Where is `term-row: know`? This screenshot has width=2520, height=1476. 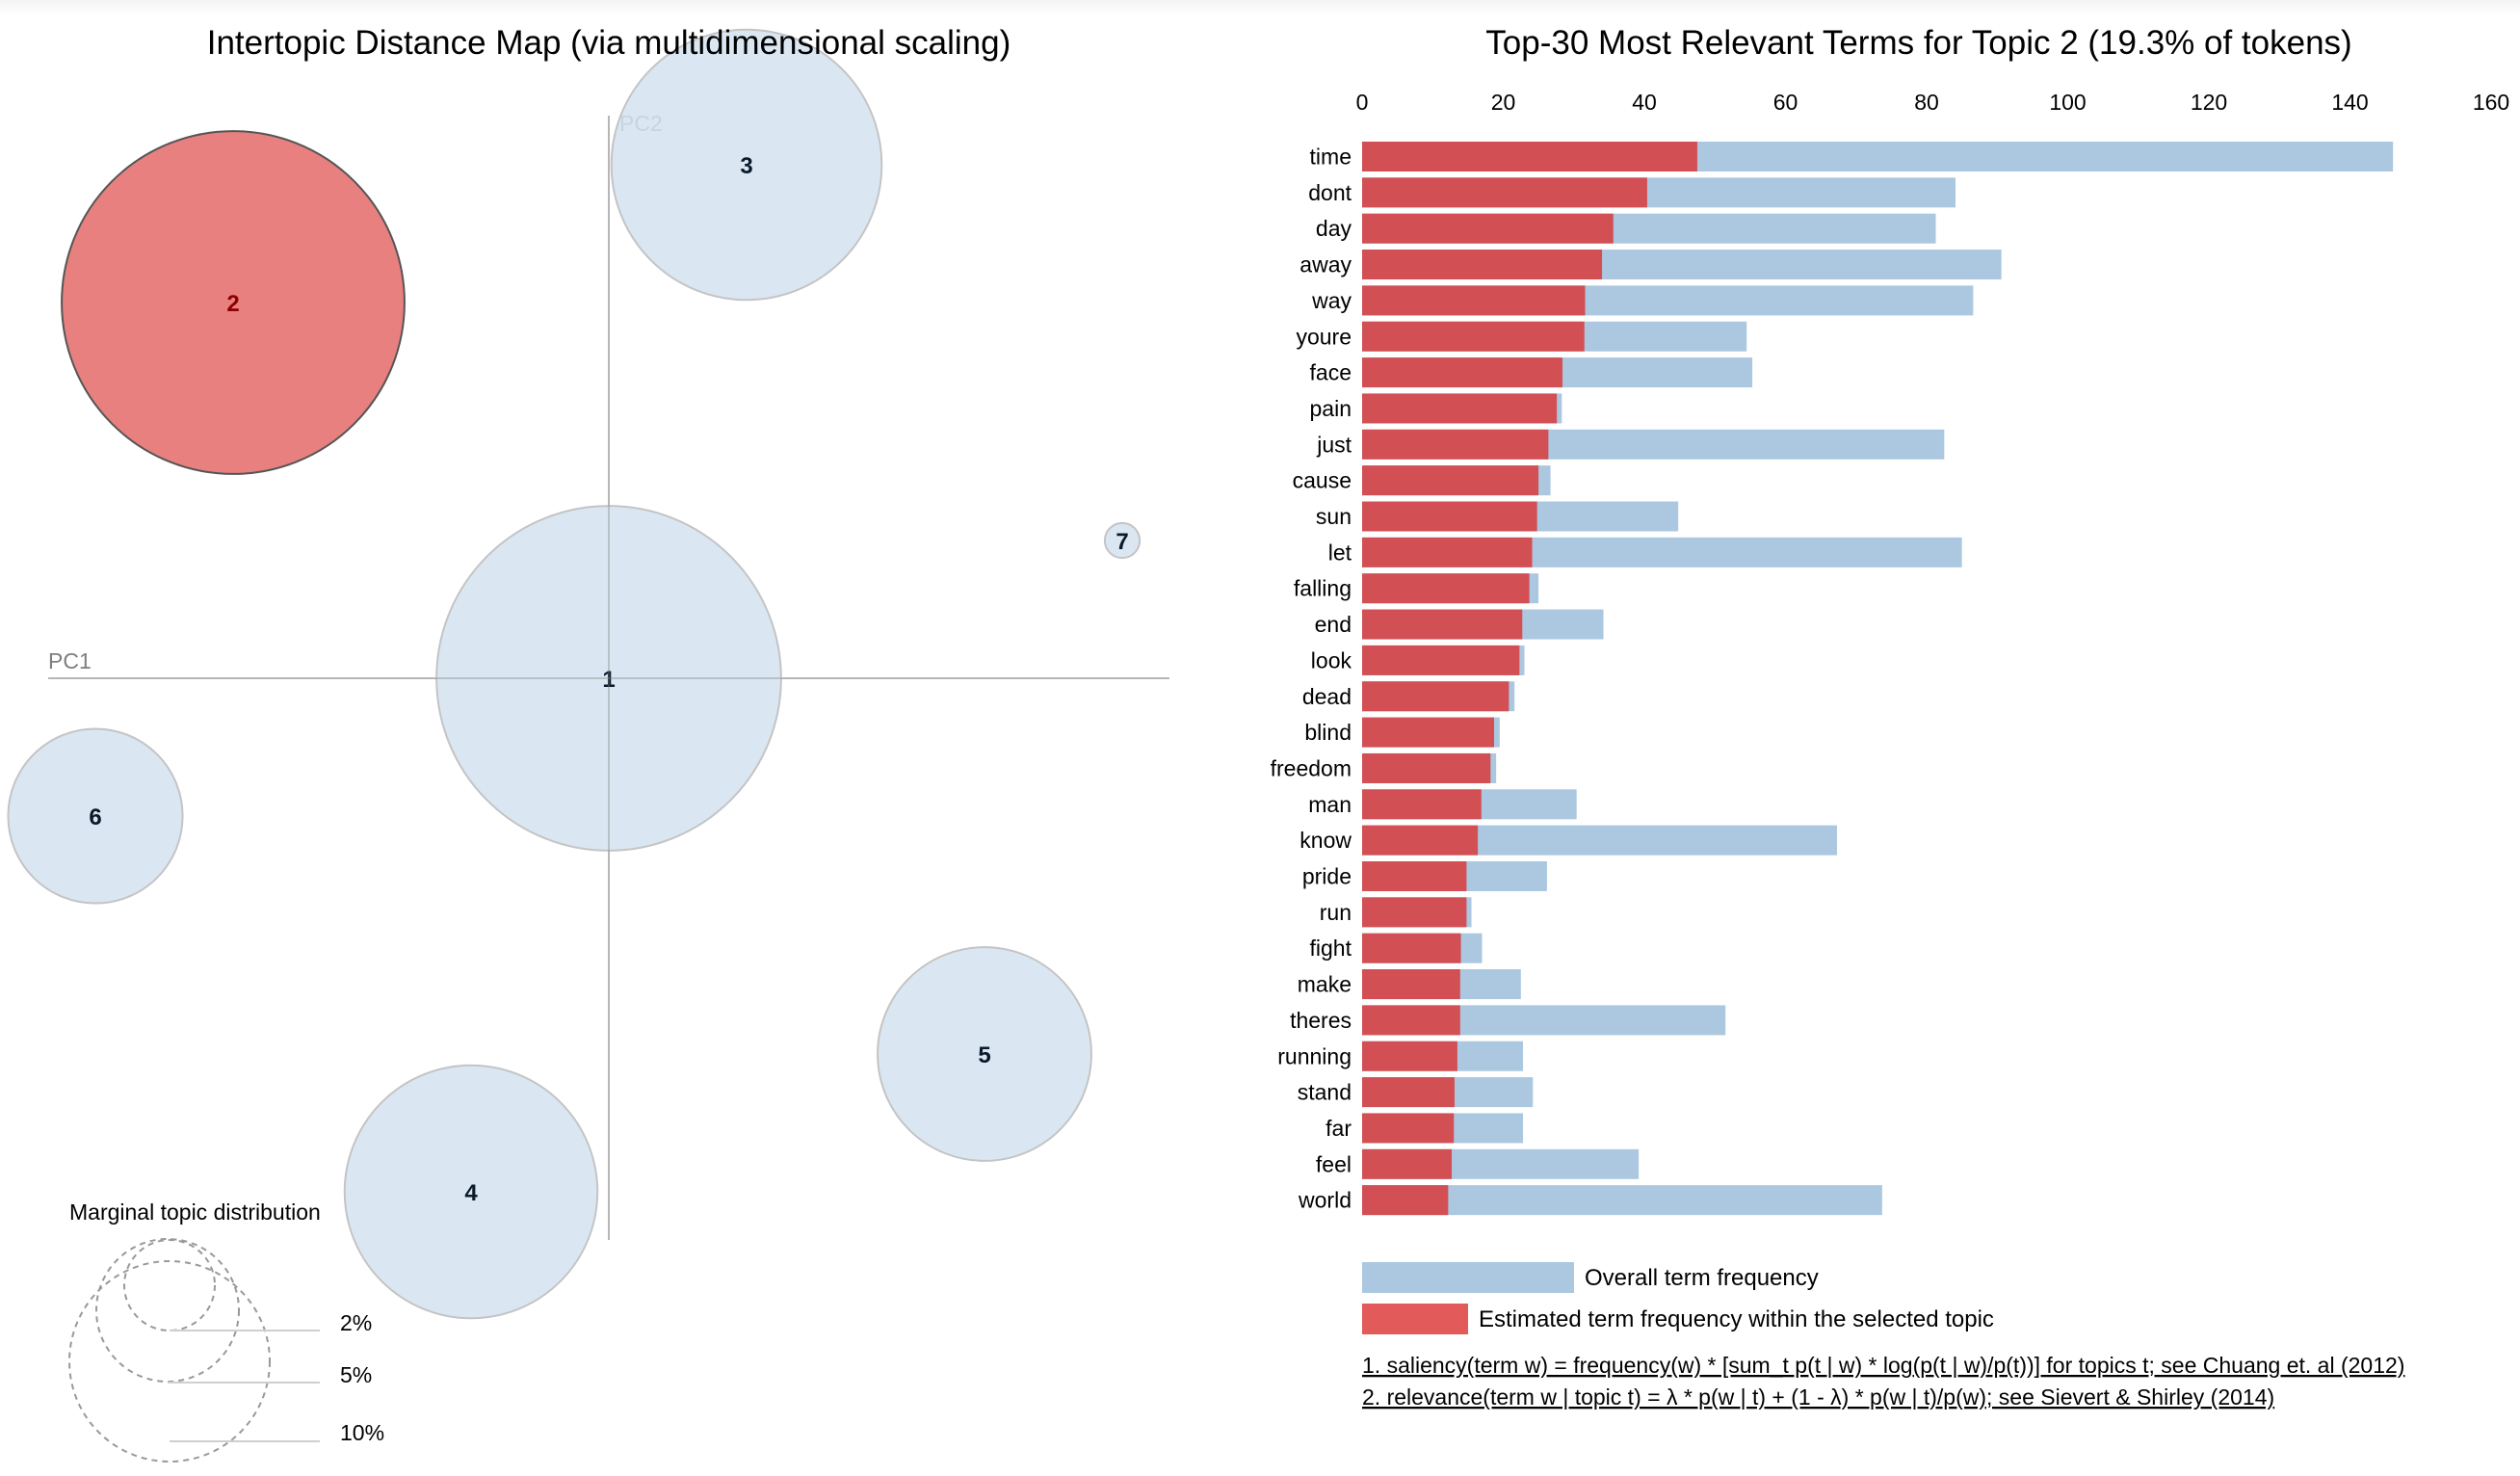
term-row: know is located at coordinates (1568, 841).